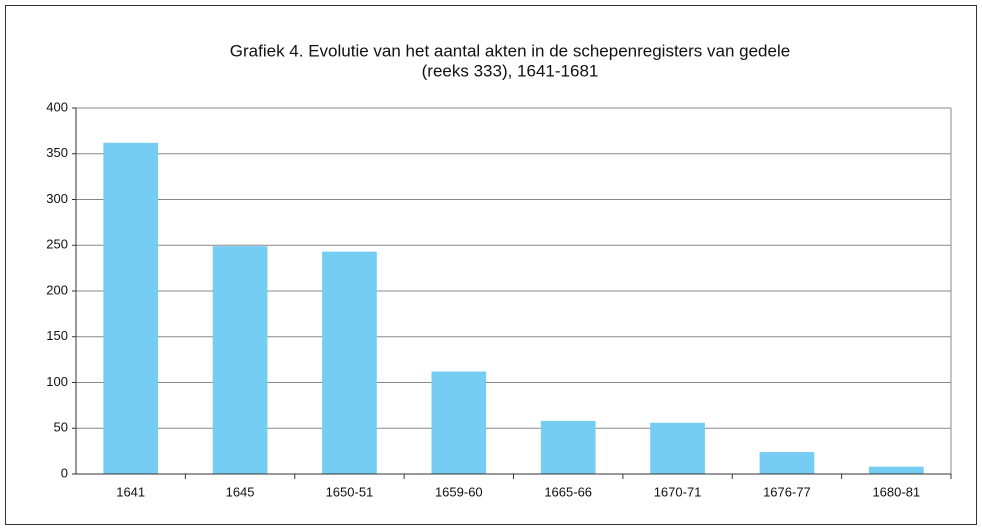 The image size is (982, 530). Describe the element at coordinates (510, 70) in the screenshot. I see `chart-title: (reeks 333), 1641-1681` at that location.